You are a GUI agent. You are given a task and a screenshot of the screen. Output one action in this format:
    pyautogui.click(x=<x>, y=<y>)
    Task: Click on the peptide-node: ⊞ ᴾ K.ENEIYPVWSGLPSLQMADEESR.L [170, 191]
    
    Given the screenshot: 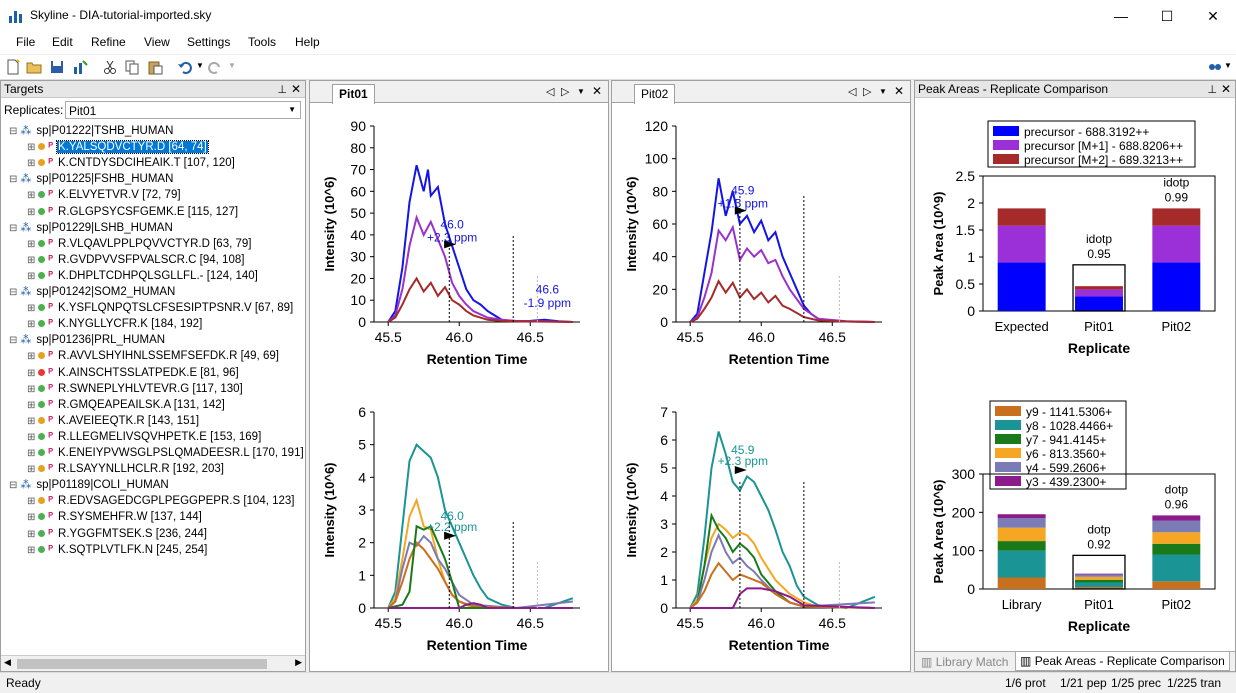 What is the action you would take?
    pyautogui.click(x=166, y=453)
    